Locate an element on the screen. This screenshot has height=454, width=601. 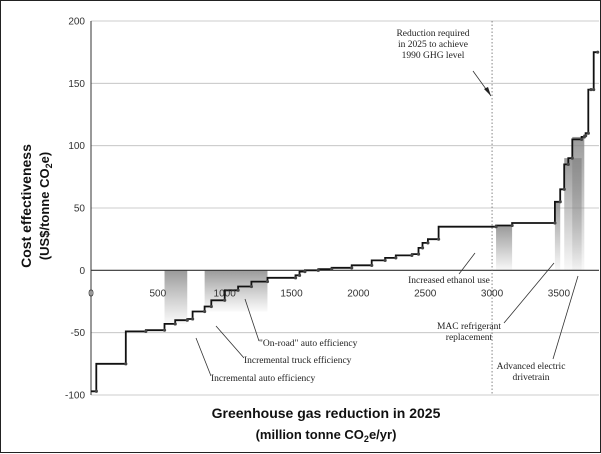
y-axis-subtitle: (US$/tonne CO2e) is located at coordinates (45, 206).